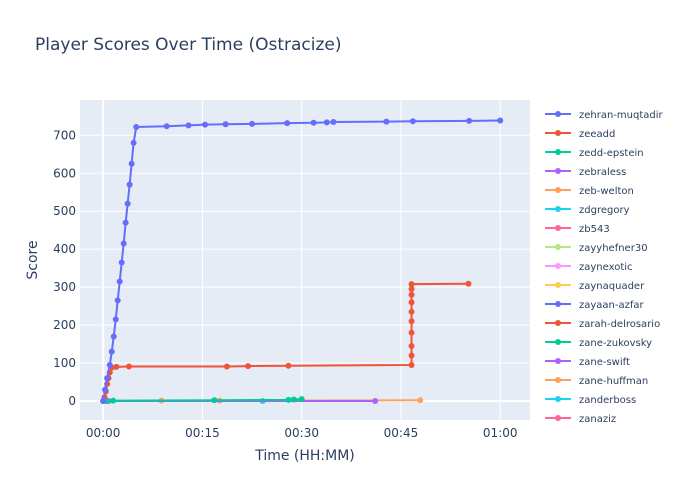 The height and width of the screenshot is (504, 700). I want to click on x-tick-label: 00:15, so click(202, 433).